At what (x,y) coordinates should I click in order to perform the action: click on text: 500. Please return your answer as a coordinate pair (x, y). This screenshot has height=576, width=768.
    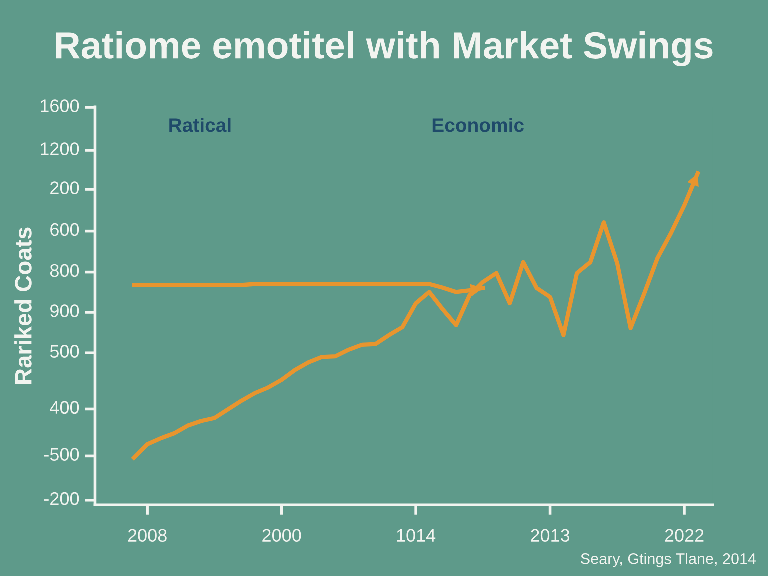
    Looking at the image, I should click on (65, 351).